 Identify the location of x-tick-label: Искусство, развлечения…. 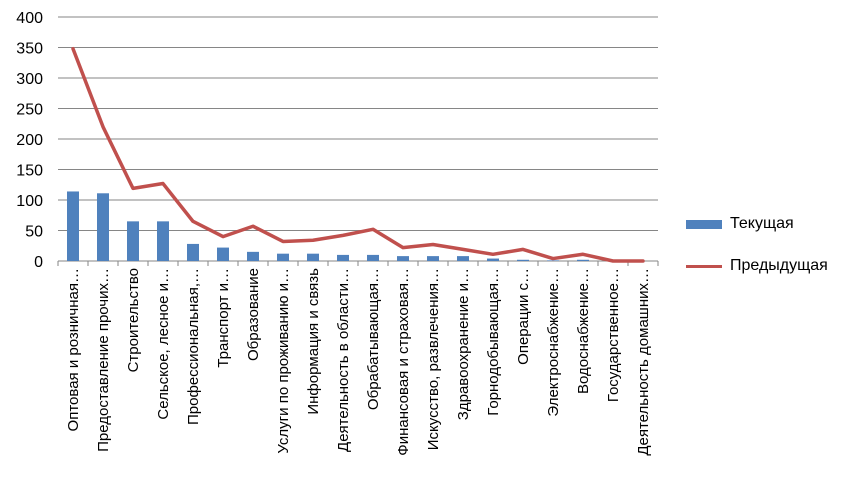
(433, 359).